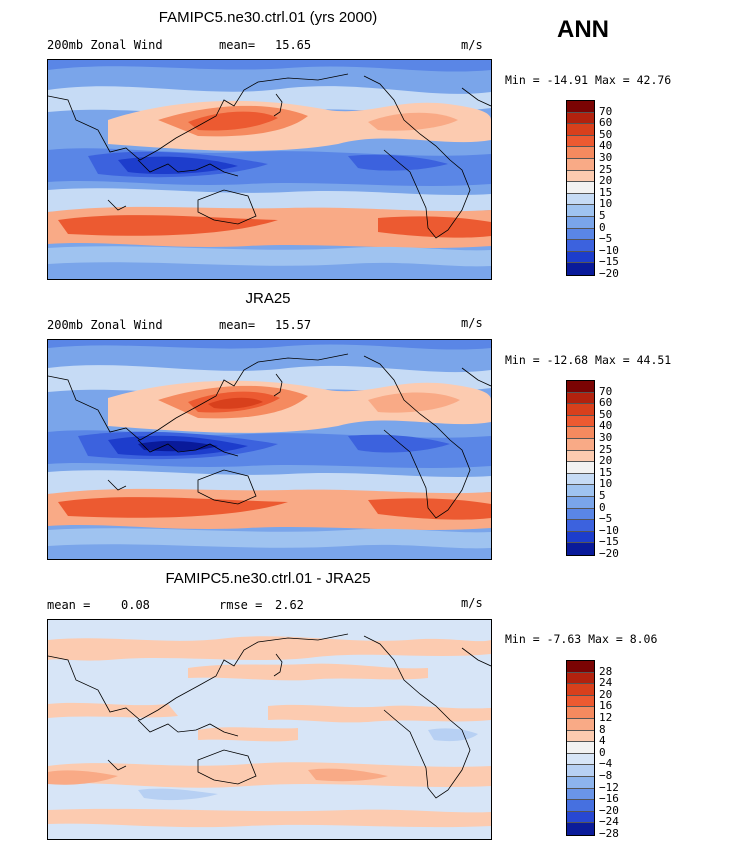 The width and height of the screenshot is (733, 850). I want to click on colorbar-tick-label: 25, so click(606, 169).